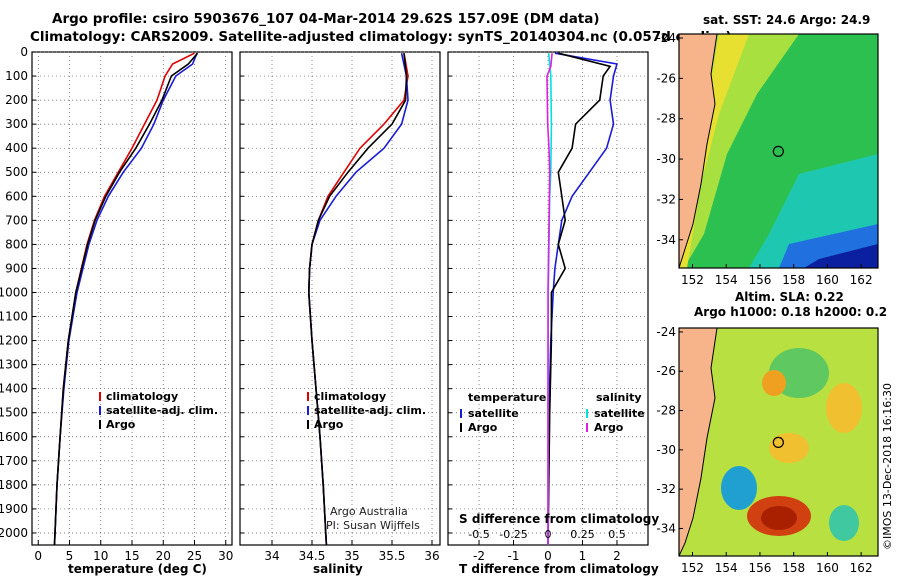  I want to click on sst-map-tick-label-x: 152, so click(692, 280).